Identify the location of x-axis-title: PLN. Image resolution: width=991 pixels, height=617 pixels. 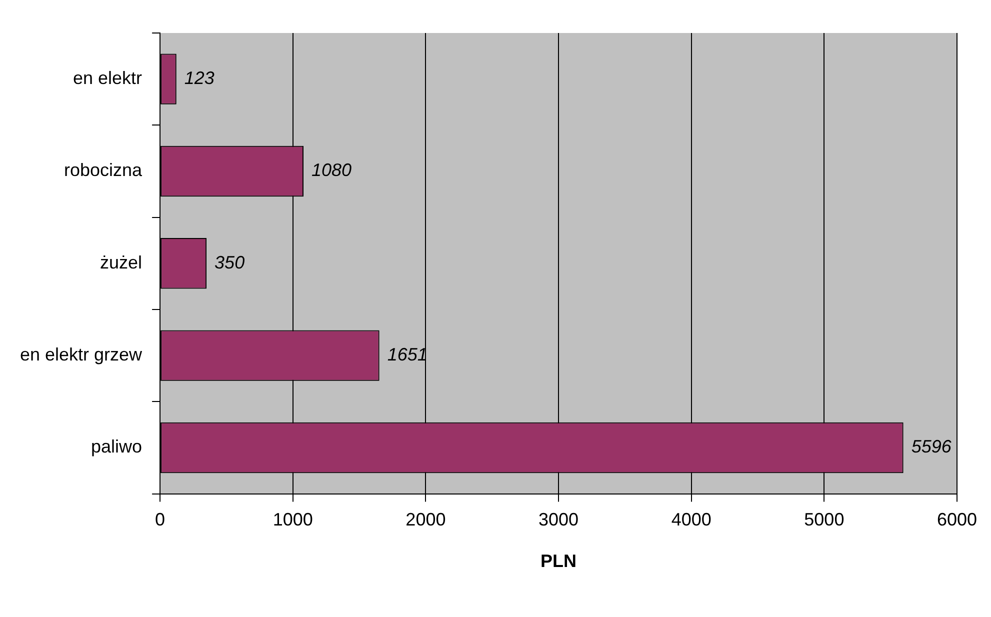
(558, 561).